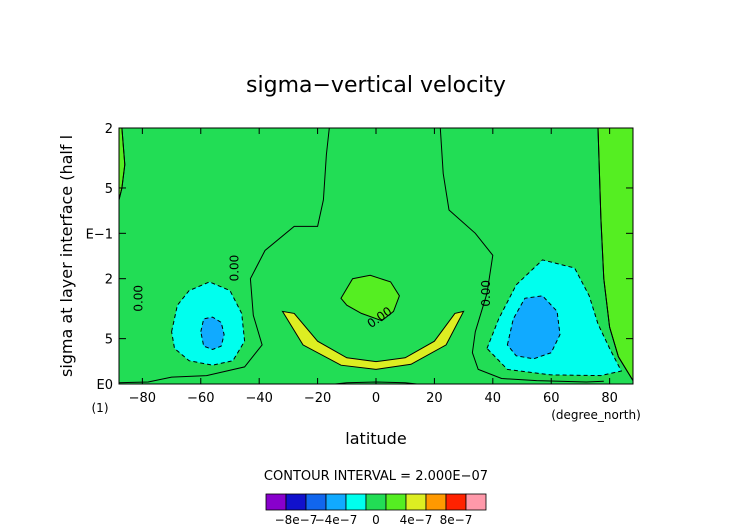  What do you see at coordinates (258, 398) in the screenshot?
I see `x-tick-label: −40` at bounding box center [258, 398].